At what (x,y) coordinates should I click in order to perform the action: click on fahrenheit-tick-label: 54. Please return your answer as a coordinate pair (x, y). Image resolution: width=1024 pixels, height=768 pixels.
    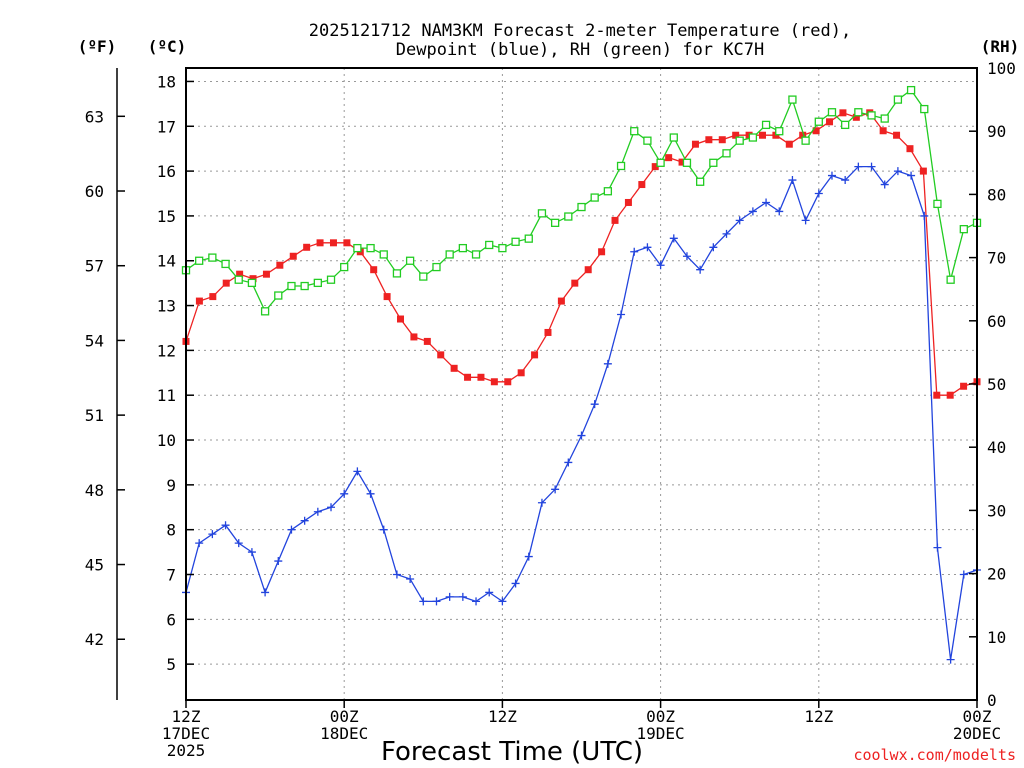
    Looking at the image, I should click on (94, 340).